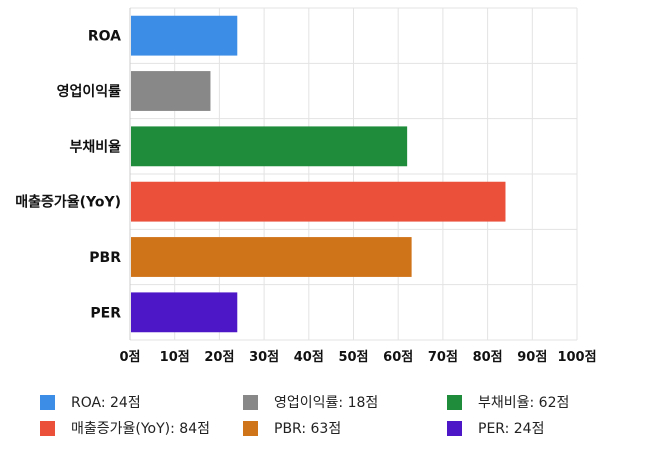  What do you see at coordinates (511, 429) in the screenshot?
I see `legend-label: PER: 24점` at bounding box center [511, 429].